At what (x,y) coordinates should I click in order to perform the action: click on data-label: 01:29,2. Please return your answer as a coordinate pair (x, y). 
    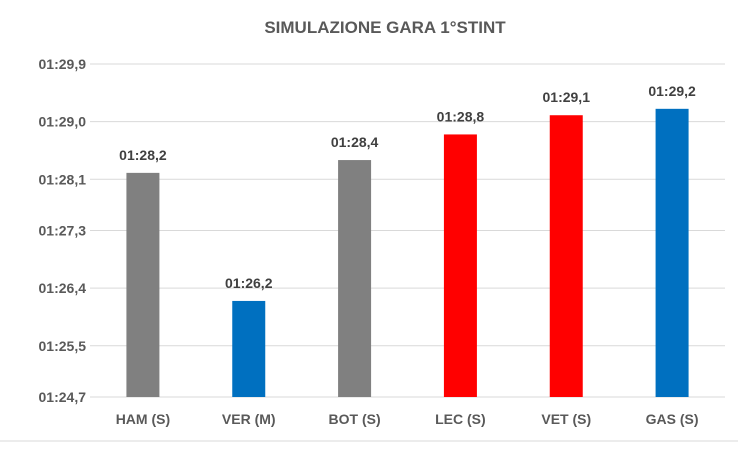
    Looking at the image, I should click on (672, 91).